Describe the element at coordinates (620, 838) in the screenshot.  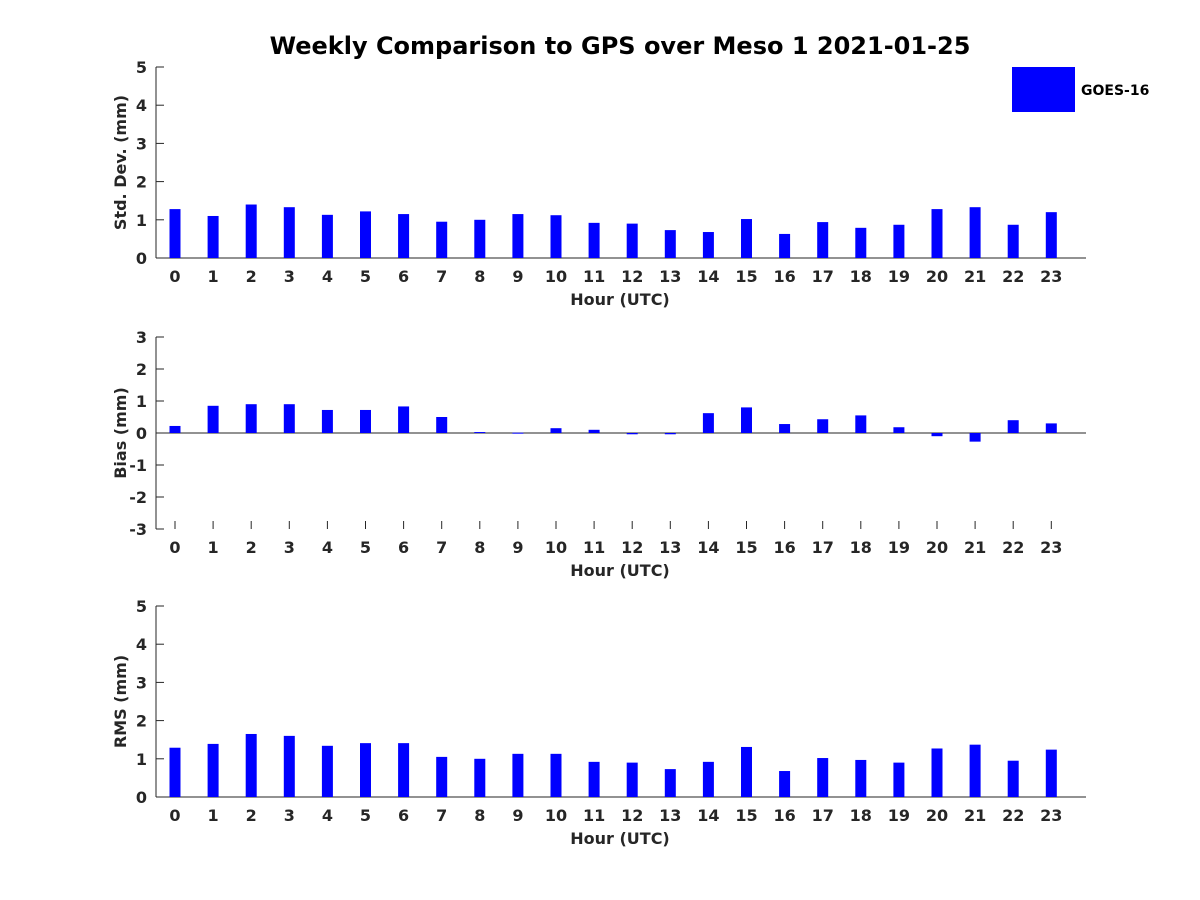
I see `x-axis-label: Hour (UTC)` at that location.